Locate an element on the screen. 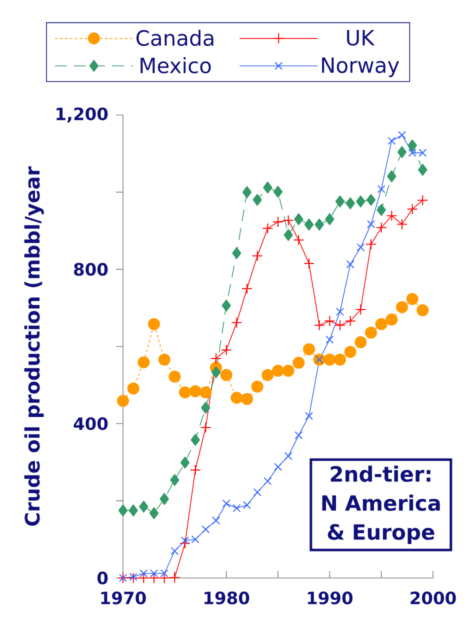 This screenshot has height=637, width=470. legend-label: Mexico is located at coordinates (175, 65).